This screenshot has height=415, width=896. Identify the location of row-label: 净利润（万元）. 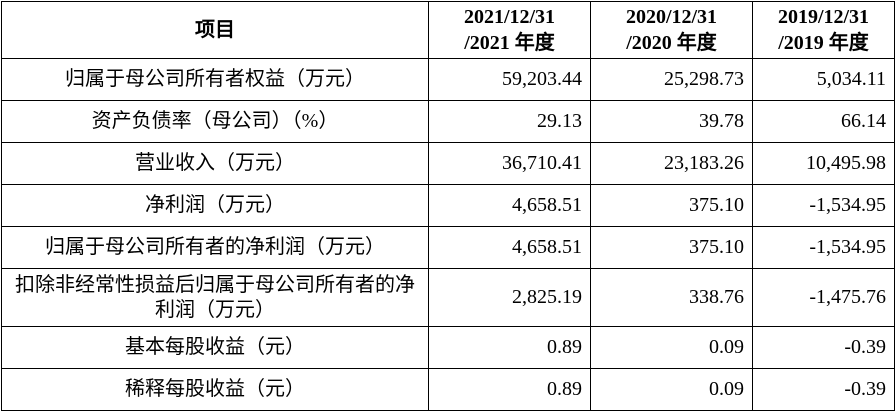
(215, 205).